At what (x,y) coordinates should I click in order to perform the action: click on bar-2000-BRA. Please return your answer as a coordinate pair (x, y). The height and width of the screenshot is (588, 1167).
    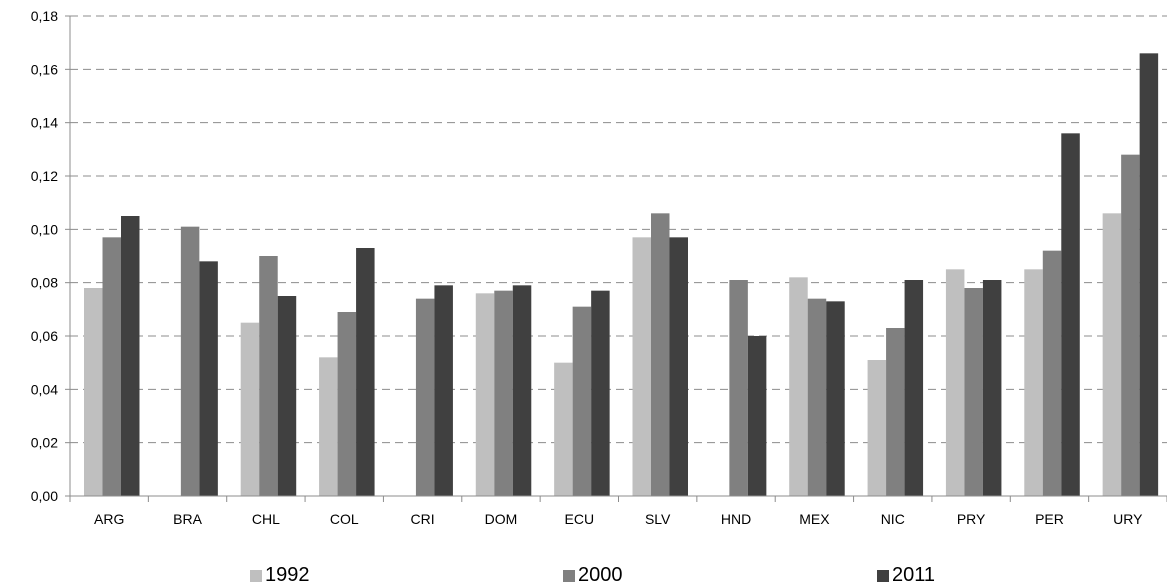
    Looking at the image, I should click on (190, 361).